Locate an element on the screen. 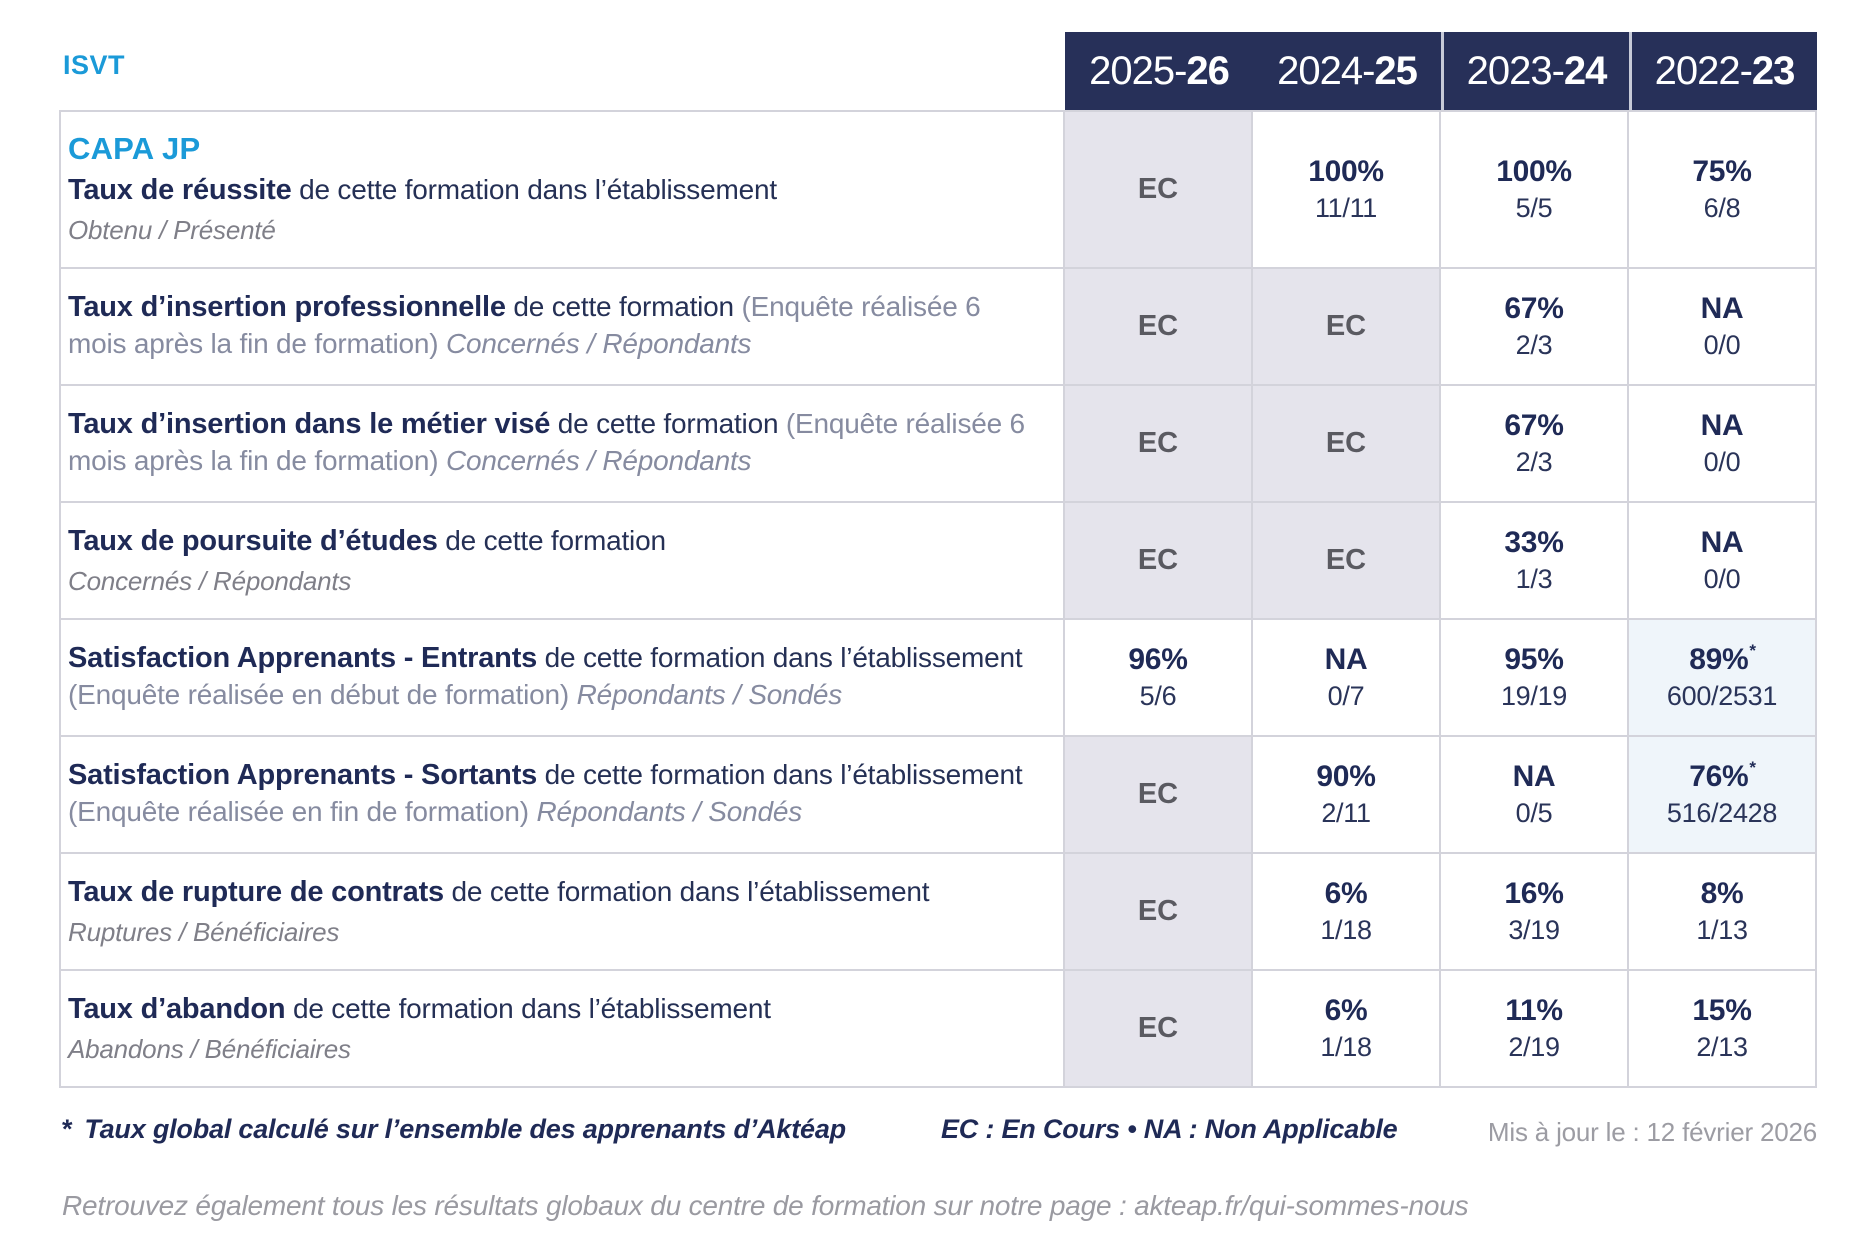 This screenshot has height=1250, width=1875. rate-value: 11% is located at coordinates (1534, 1011).